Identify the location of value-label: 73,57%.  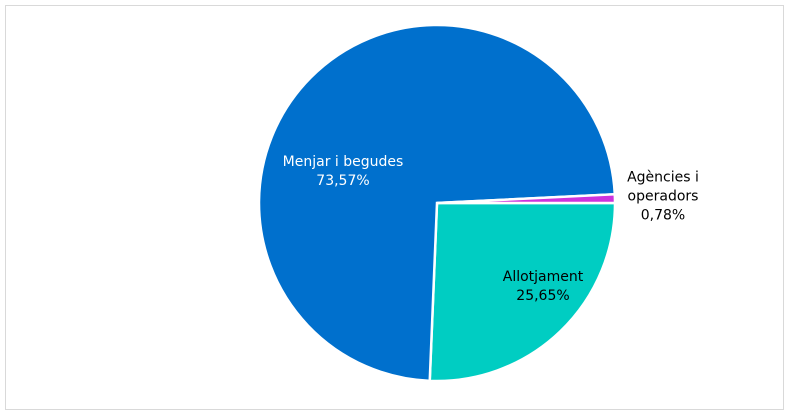
(343, 181).